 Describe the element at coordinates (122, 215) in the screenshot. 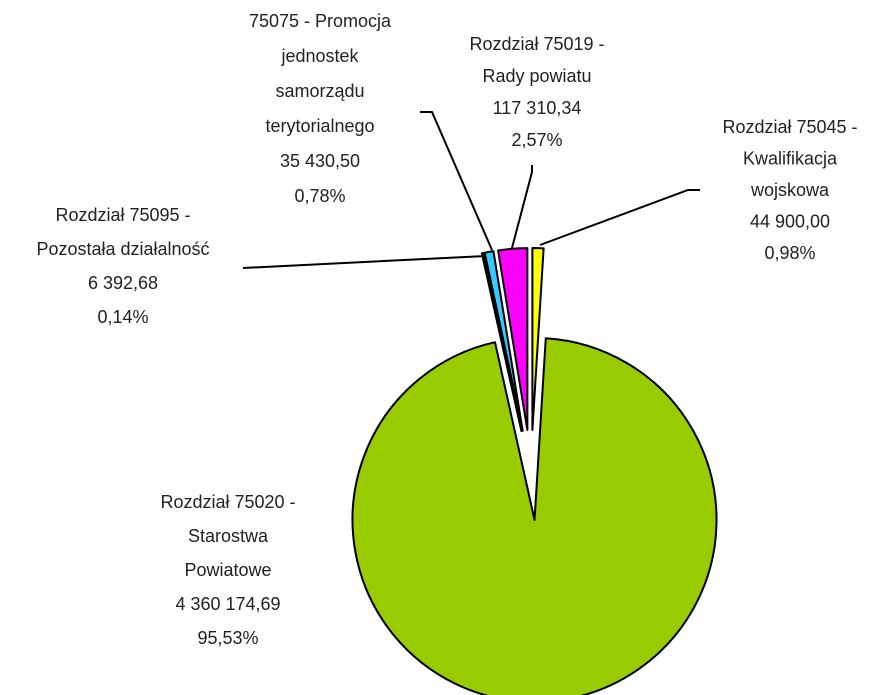

I see `label-line: Rozdział 75095 -` at that location.